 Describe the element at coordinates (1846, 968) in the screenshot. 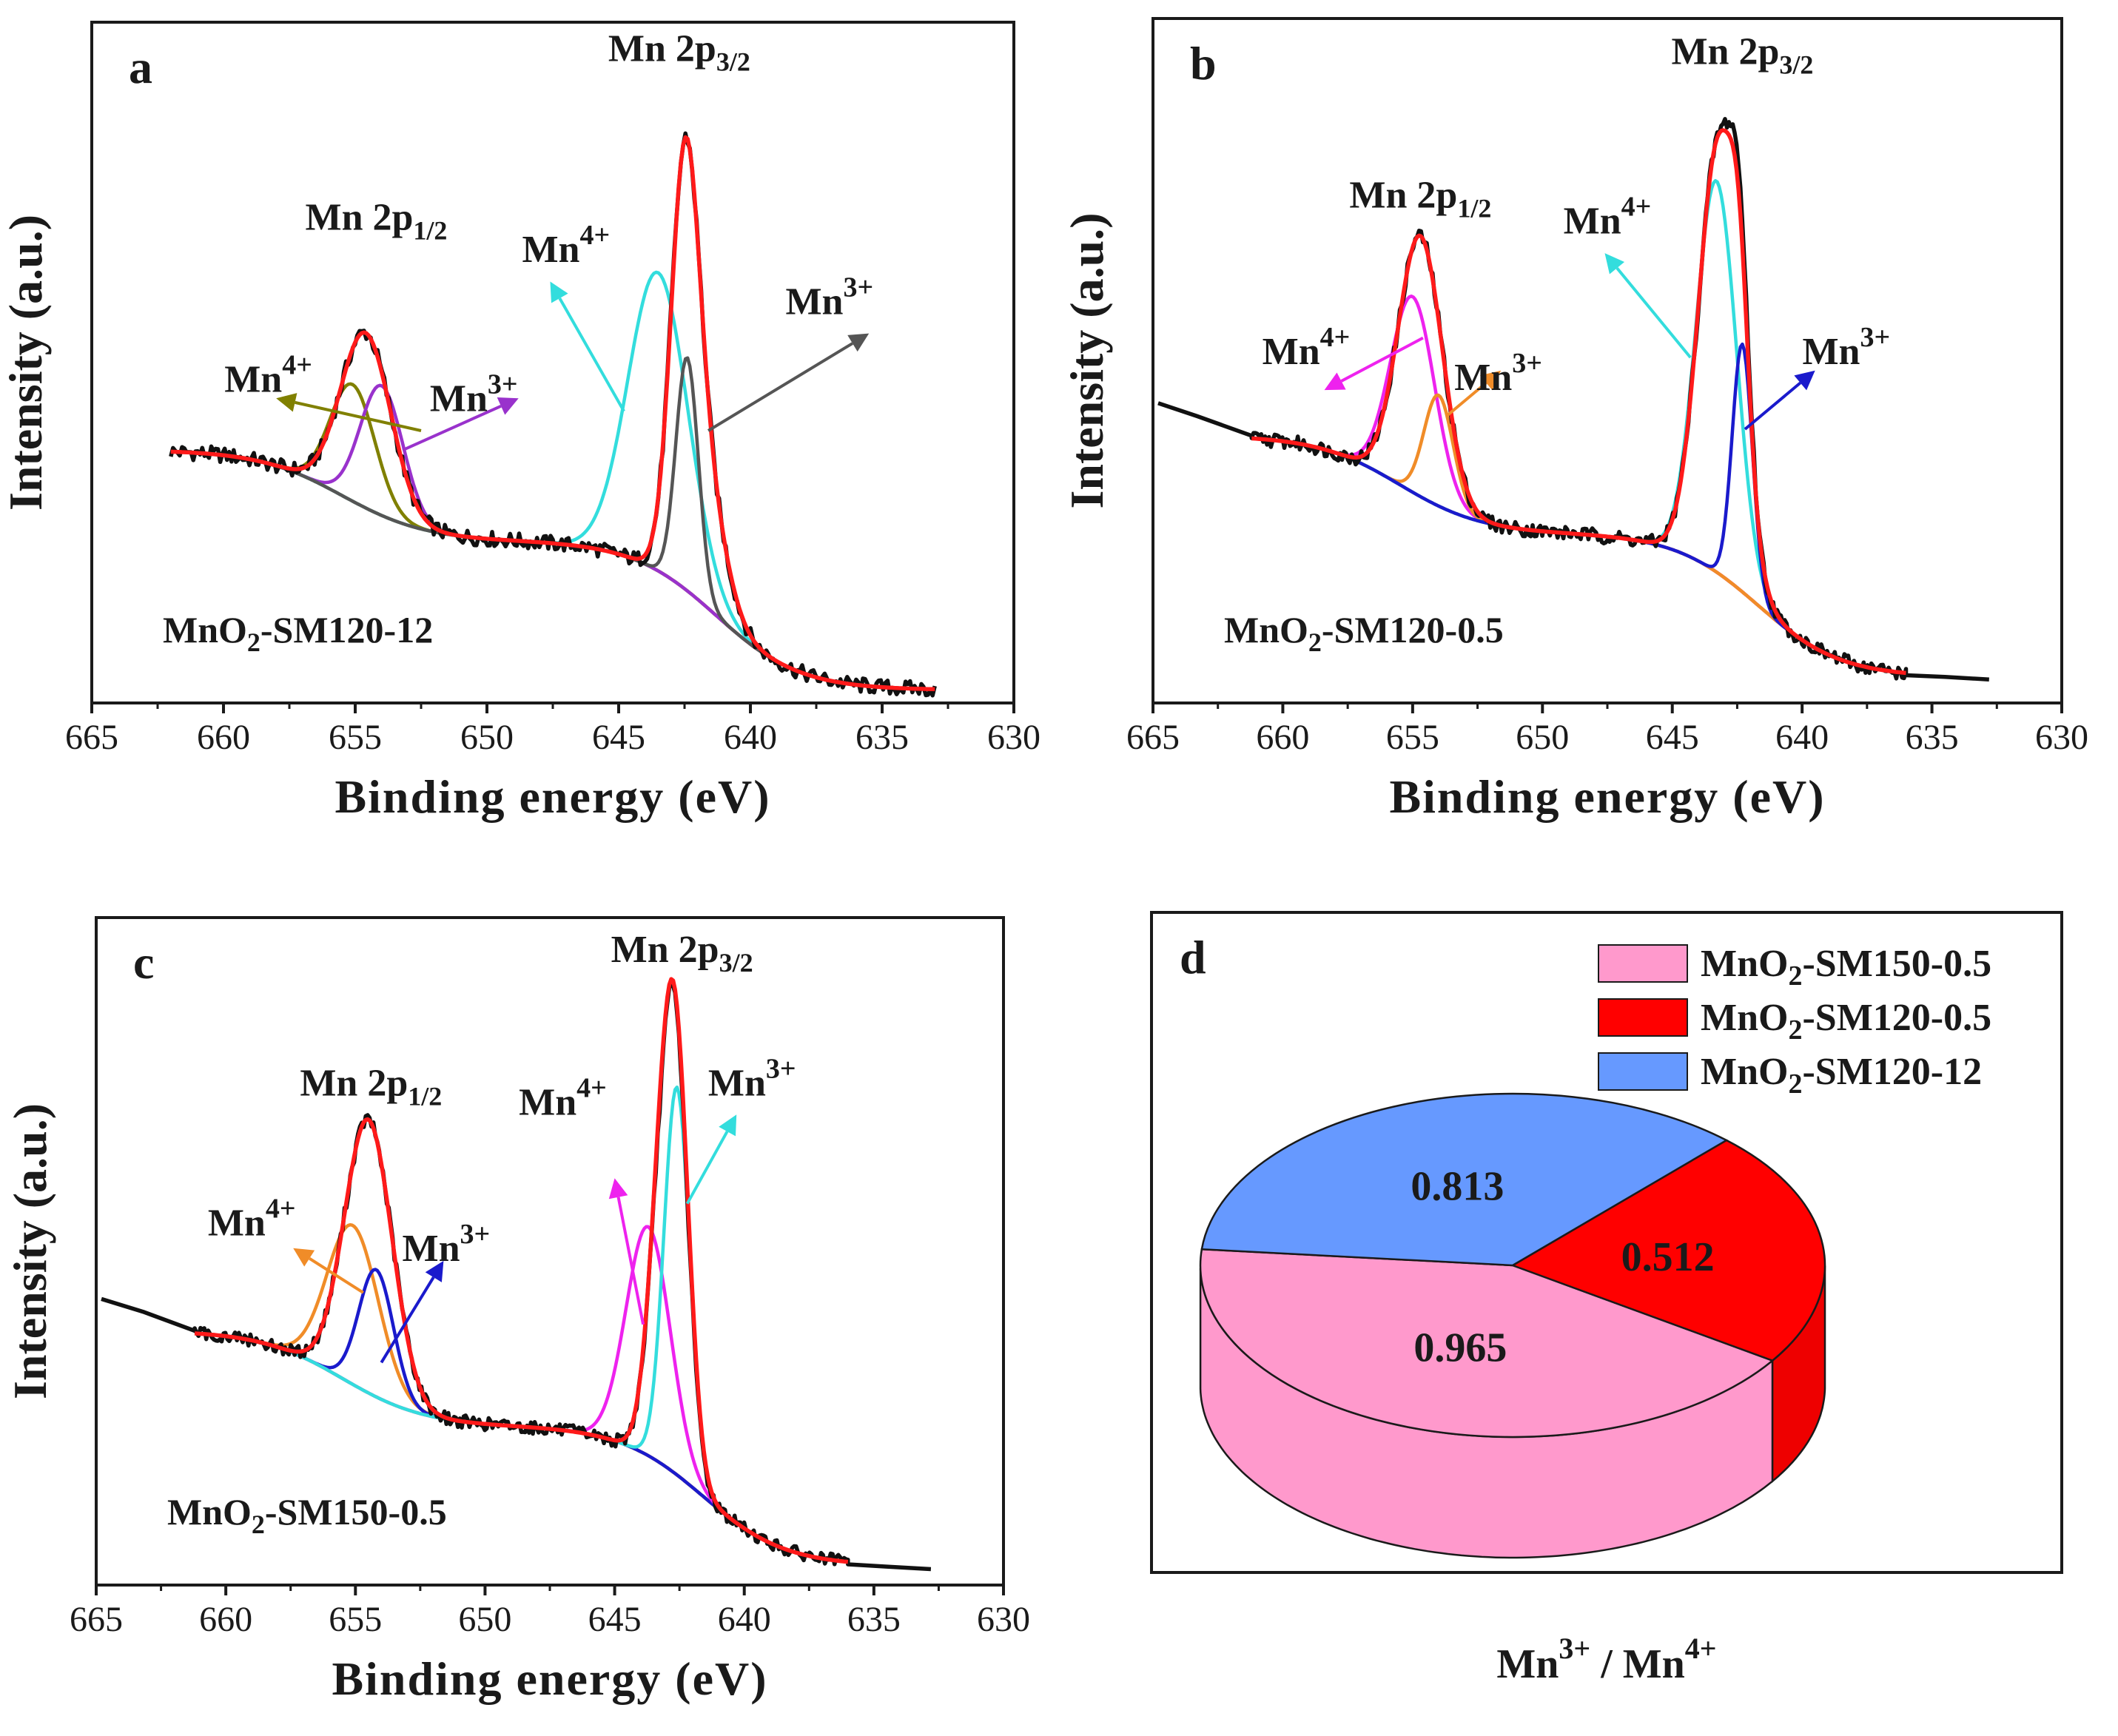

I see `legend-label: MnO2-SM150-0.5` at that location.